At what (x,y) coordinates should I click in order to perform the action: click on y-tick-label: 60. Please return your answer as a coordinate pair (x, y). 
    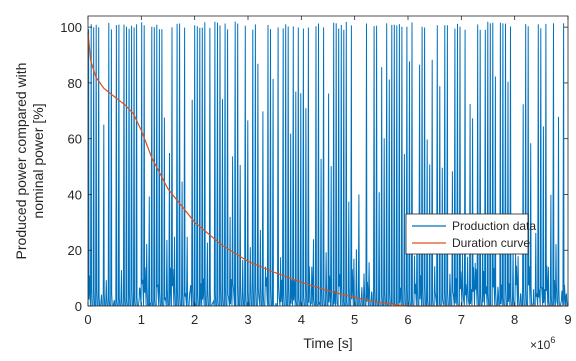
    Looking at the image, I should click on (75, 139).